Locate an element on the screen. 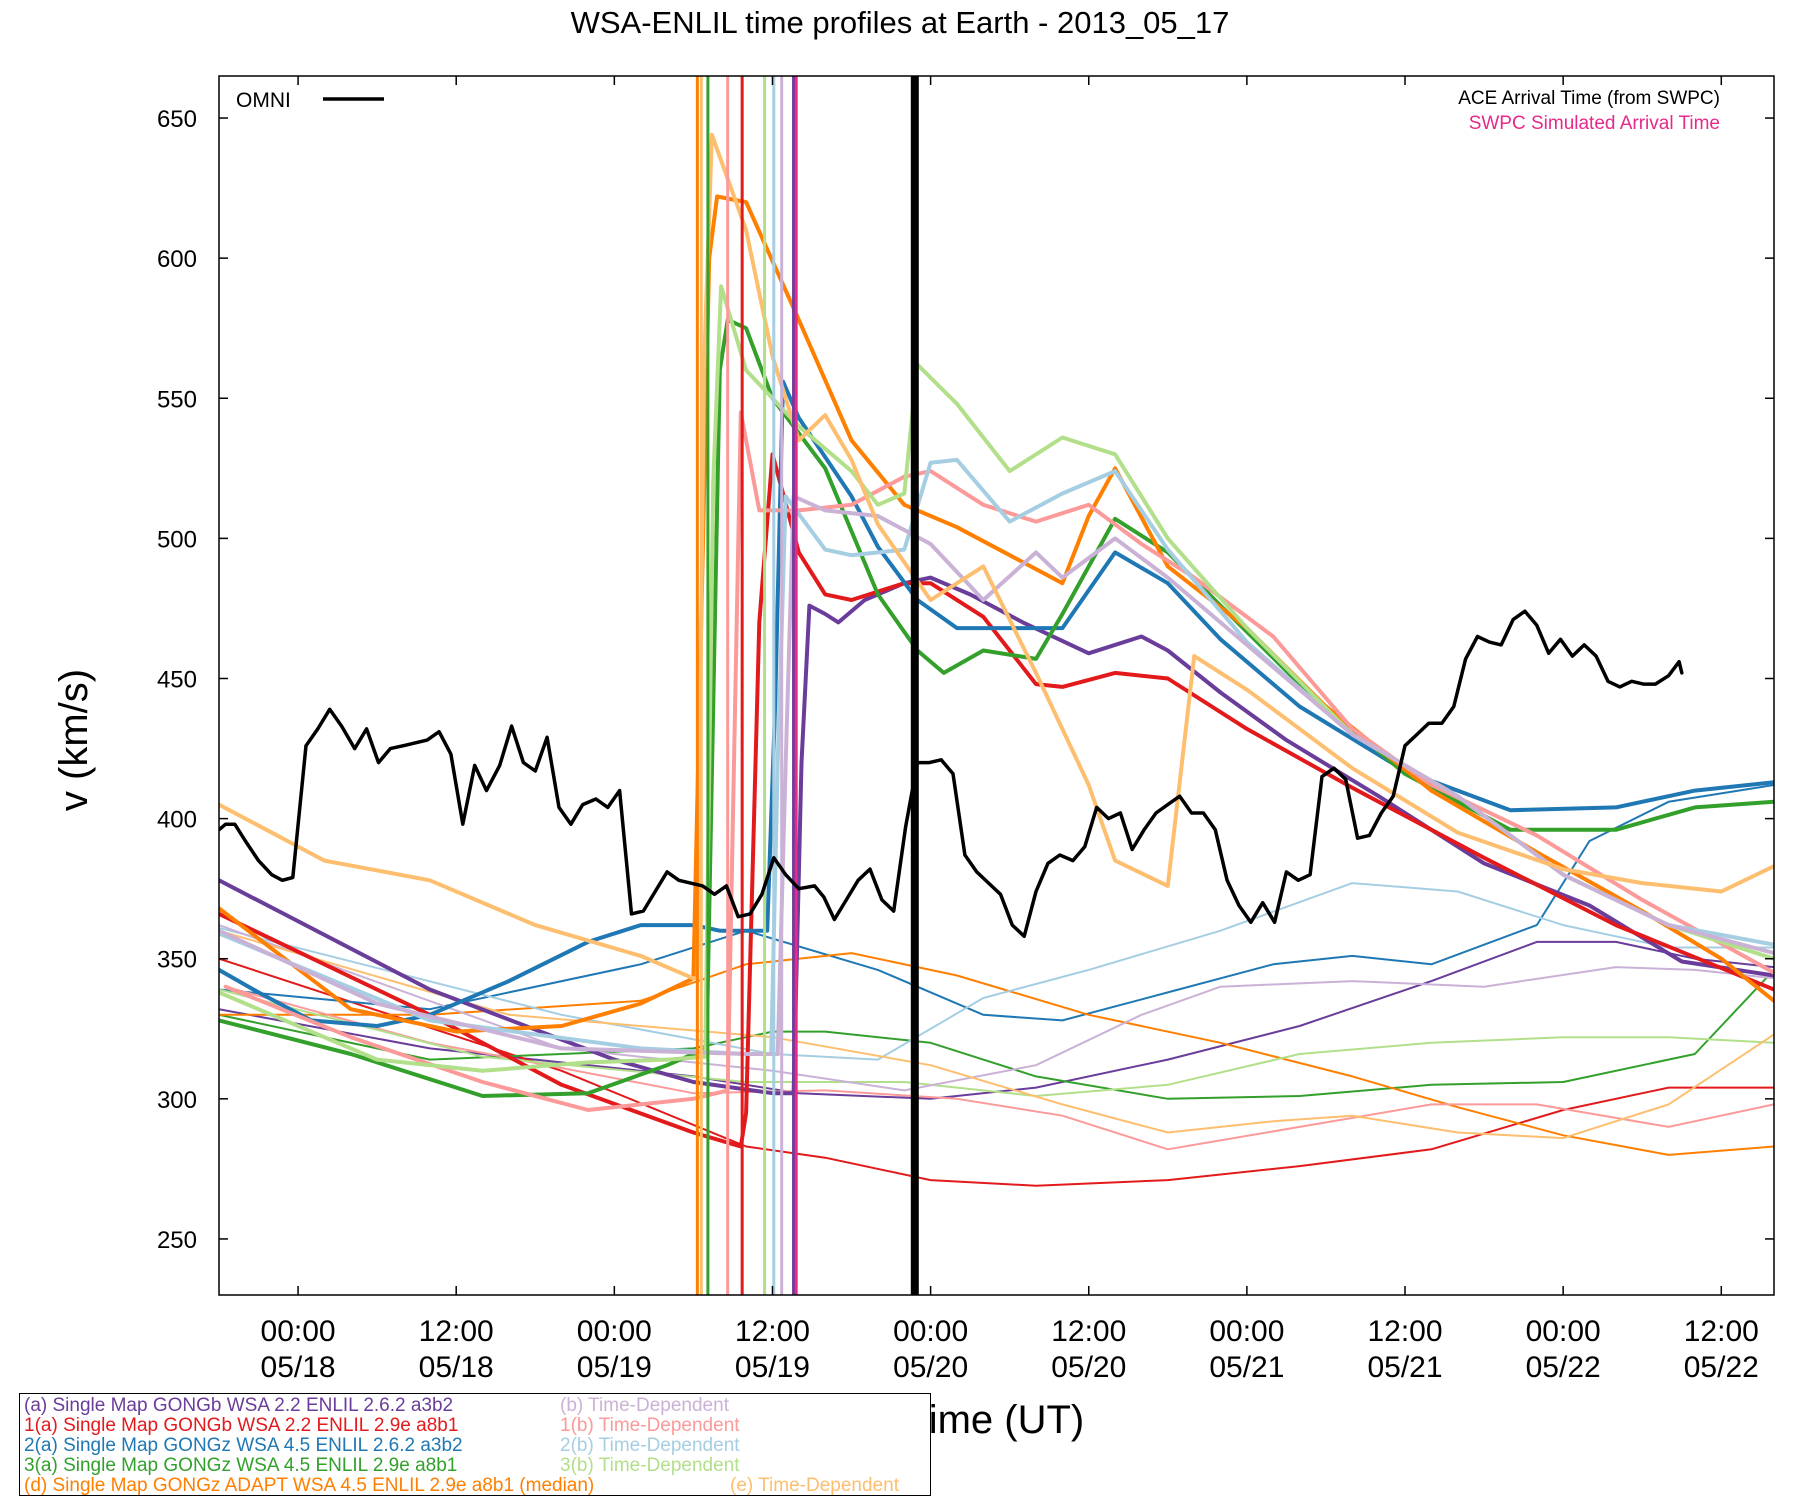 The width and height of the screenshot is (1800, 1500). legend-entry-2b: 2(b) Time-Dependent is located at coordinates (650, 1445).